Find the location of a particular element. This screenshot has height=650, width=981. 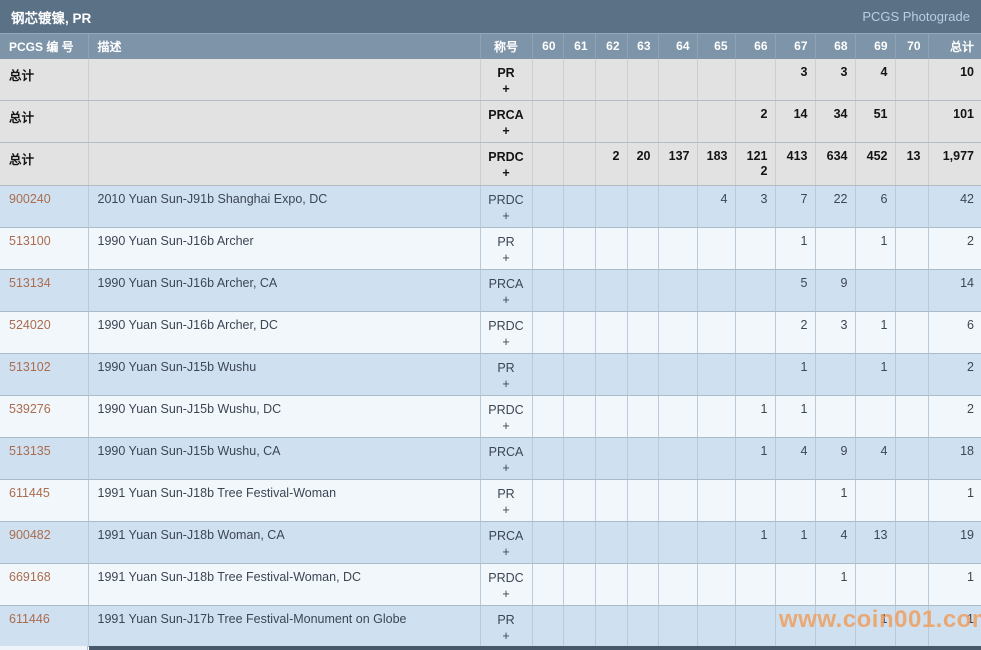

pcgs-number-link: 513100 is located at coordinates (30, 241).